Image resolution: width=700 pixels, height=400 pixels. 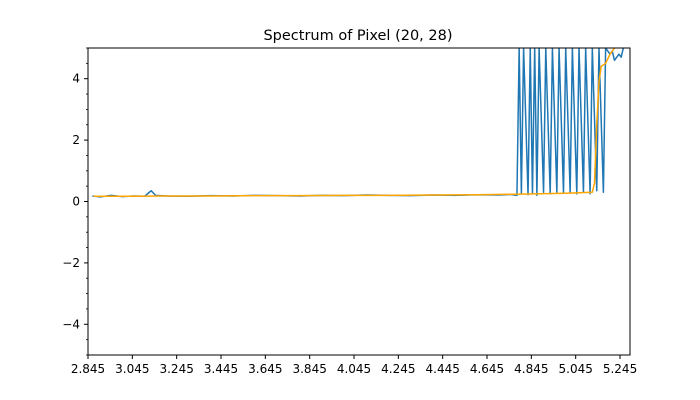 I want to click on x-tick-label: 3.245, so click(x=176, y=369).